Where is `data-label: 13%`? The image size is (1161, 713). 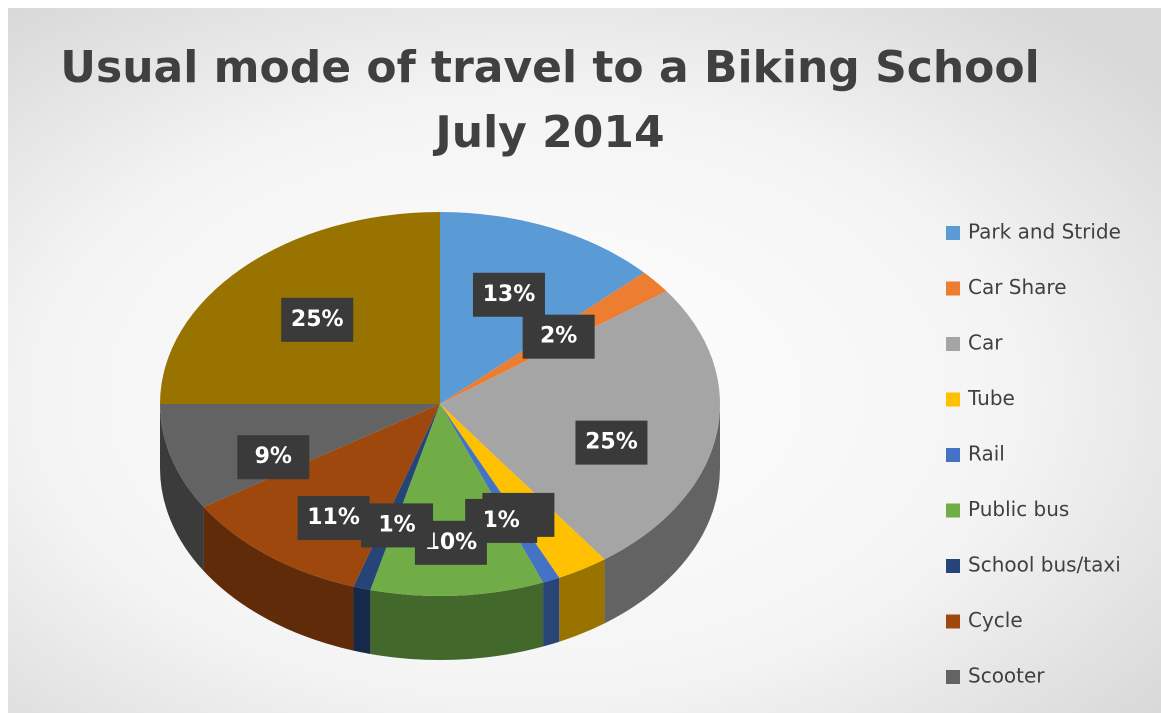
data-label: 13% is located at coordinates (509, 294).